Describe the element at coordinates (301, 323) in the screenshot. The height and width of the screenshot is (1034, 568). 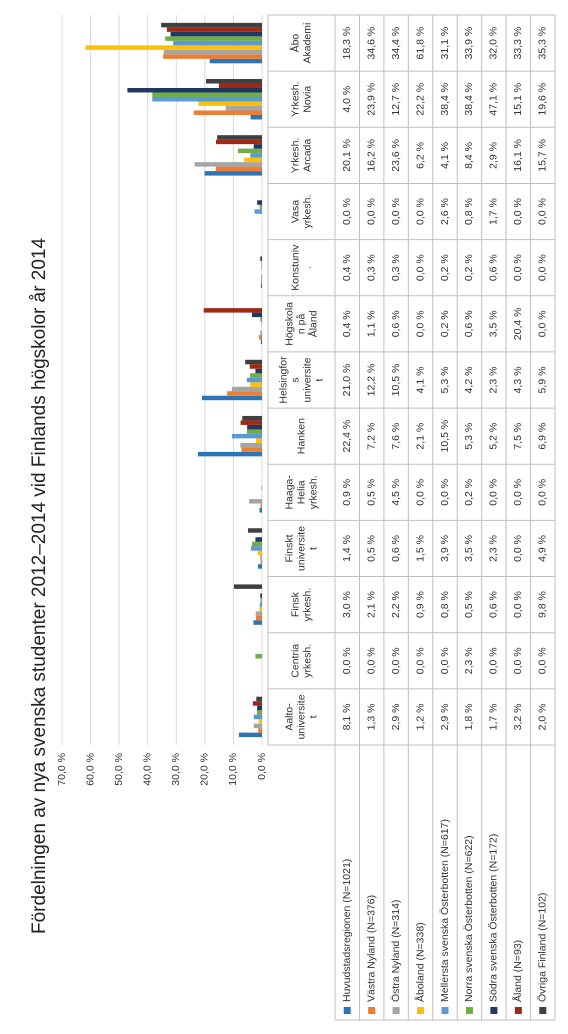
I see `category-label: n på` at that location.